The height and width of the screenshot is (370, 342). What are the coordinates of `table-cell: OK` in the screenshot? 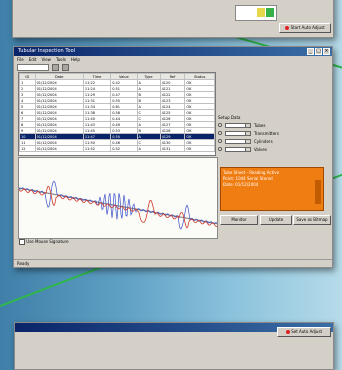 It's located at (199, 148).